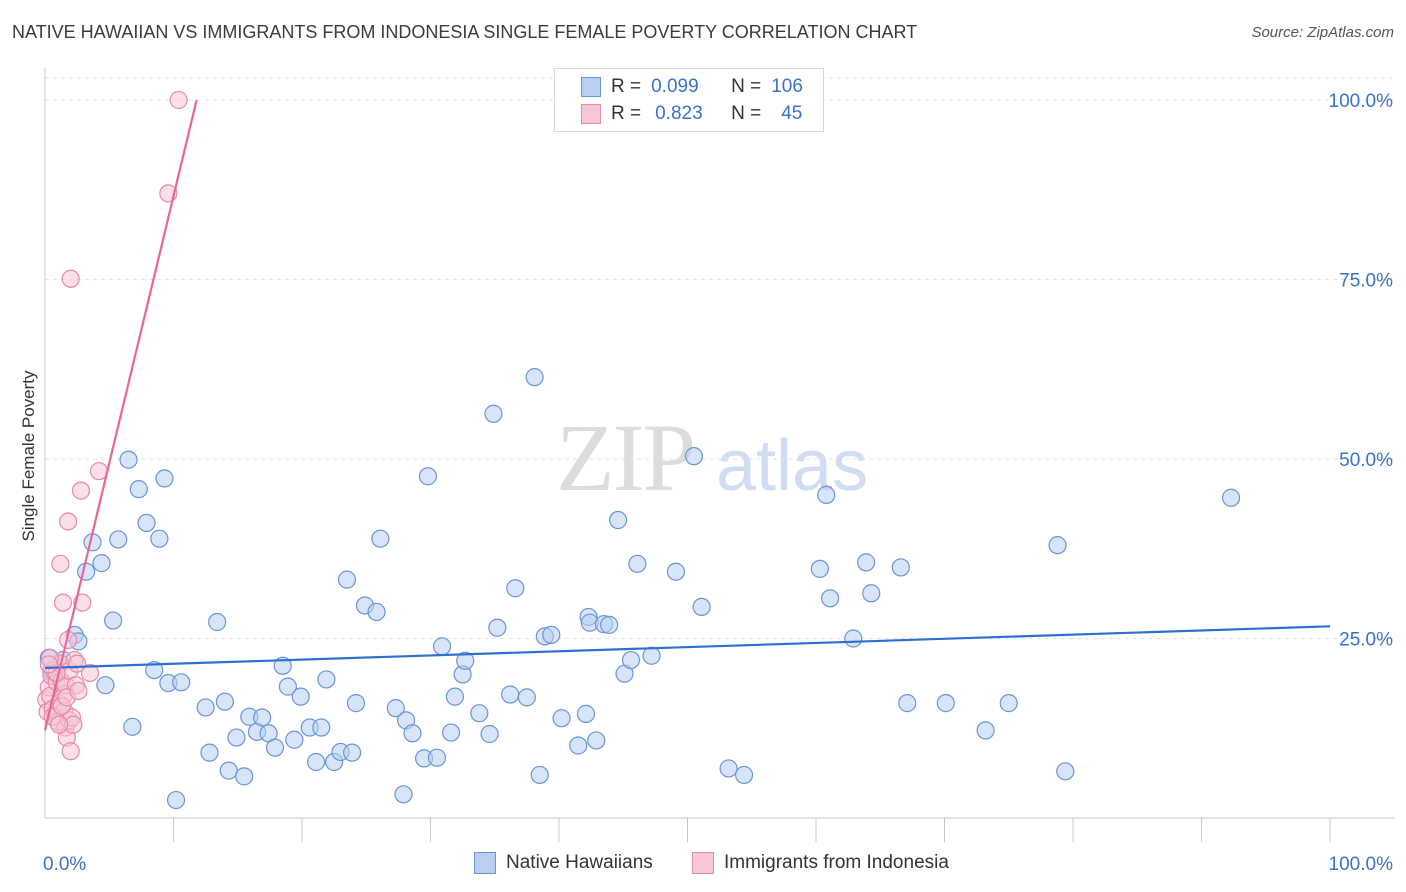 The image size is (1406, 892). Describe the element at coordinates (485, 863) in the screenshot. I see `legend-swatch-blue` at that location.